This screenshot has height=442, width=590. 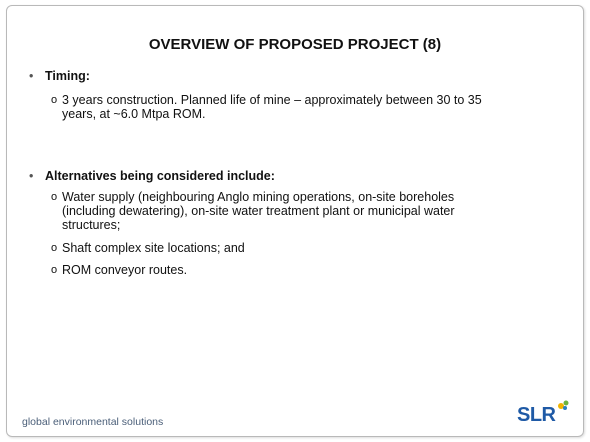 I want to click on sub-item: Shaft complex site locations; and, so click(x=276, y=248).